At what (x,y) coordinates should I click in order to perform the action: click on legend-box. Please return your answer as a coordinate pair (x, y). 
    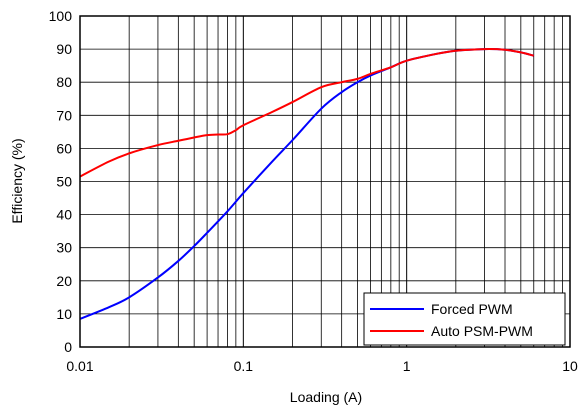
    Looking at the image, I should click on (464, 319).